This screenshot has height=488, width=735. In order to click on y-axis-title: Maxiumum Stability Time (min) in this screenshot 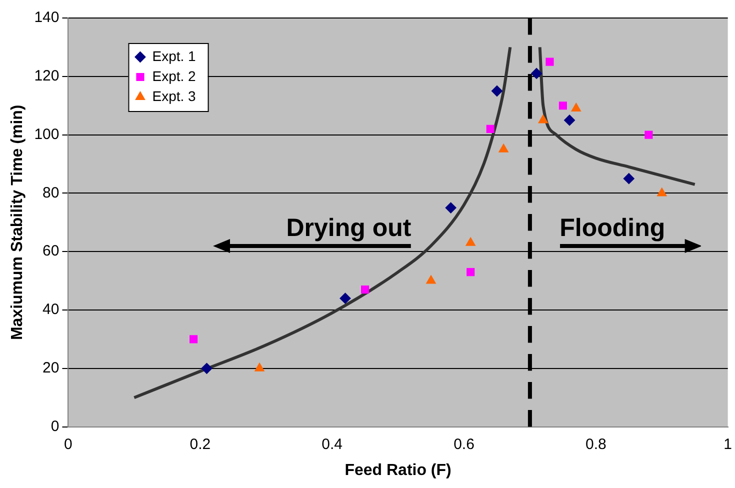, I will do `click(17, 222)`.